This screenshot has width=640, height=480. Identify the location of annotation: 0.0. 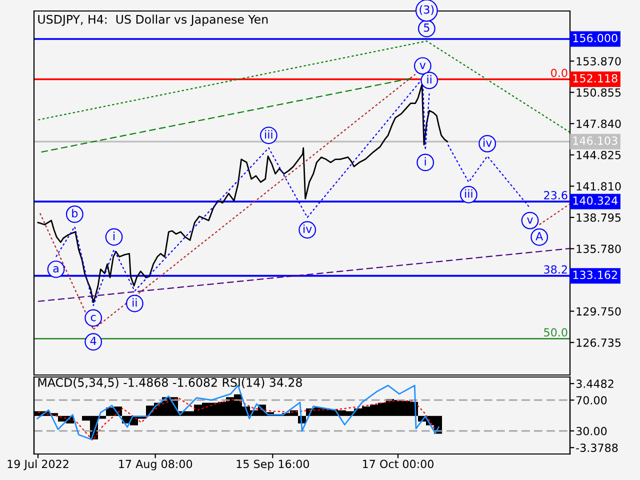
(559, 73).